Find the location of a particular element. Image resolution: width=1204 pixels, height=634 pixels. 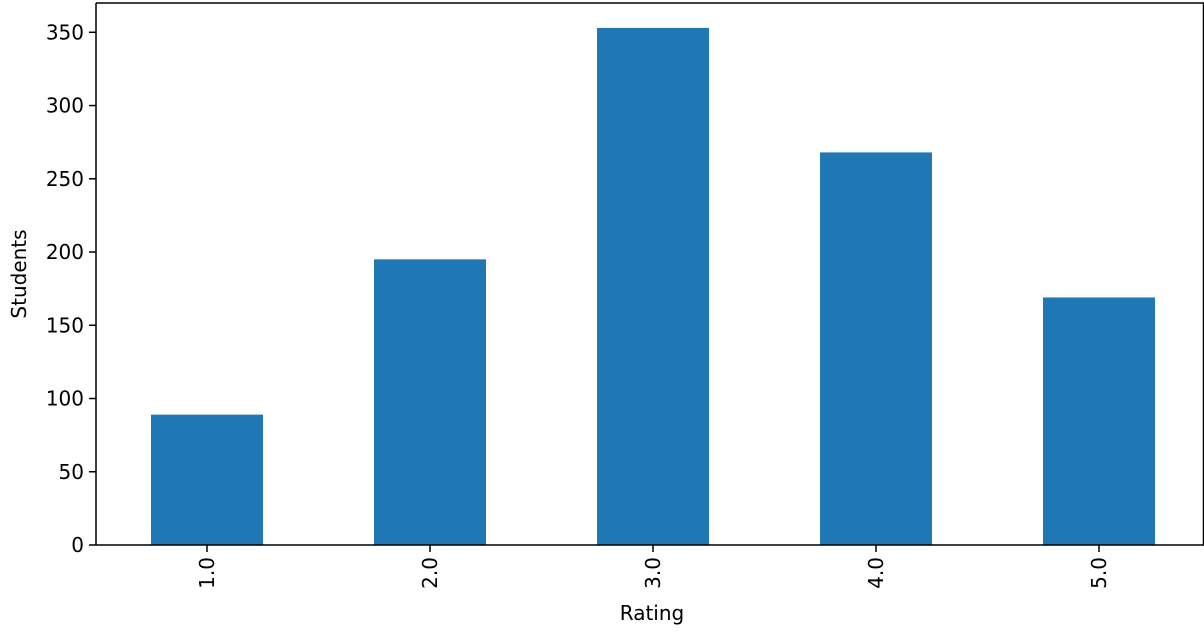

bar-3.0 is located at coordinates (653, 286).